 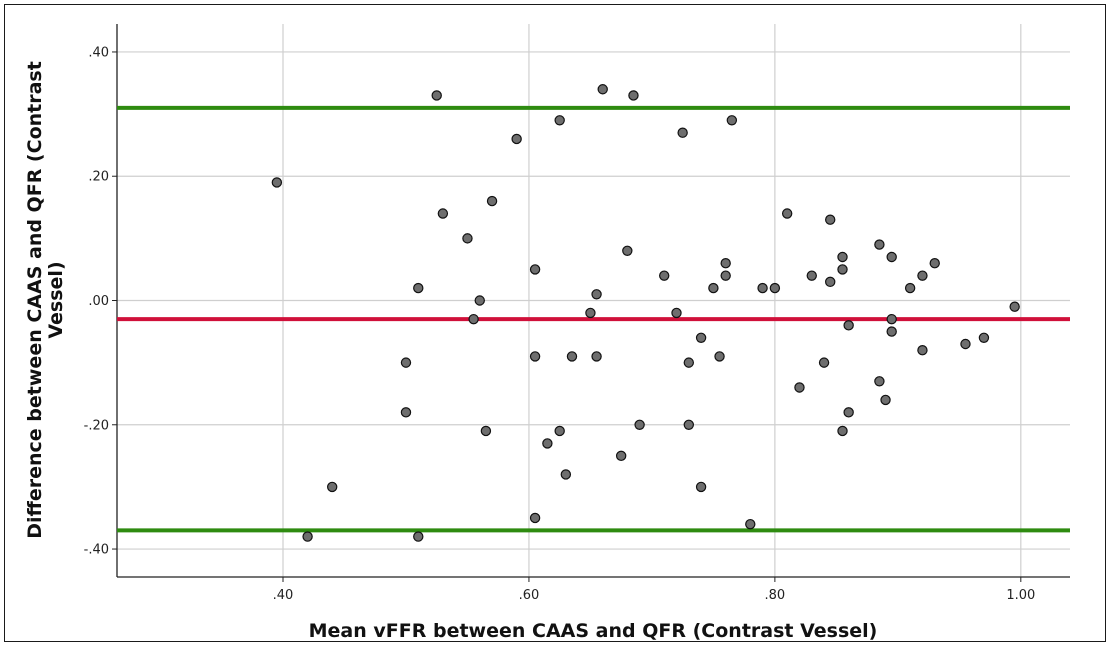 I want to click on y-tick-label: -.40, so click(x=96, y=550).